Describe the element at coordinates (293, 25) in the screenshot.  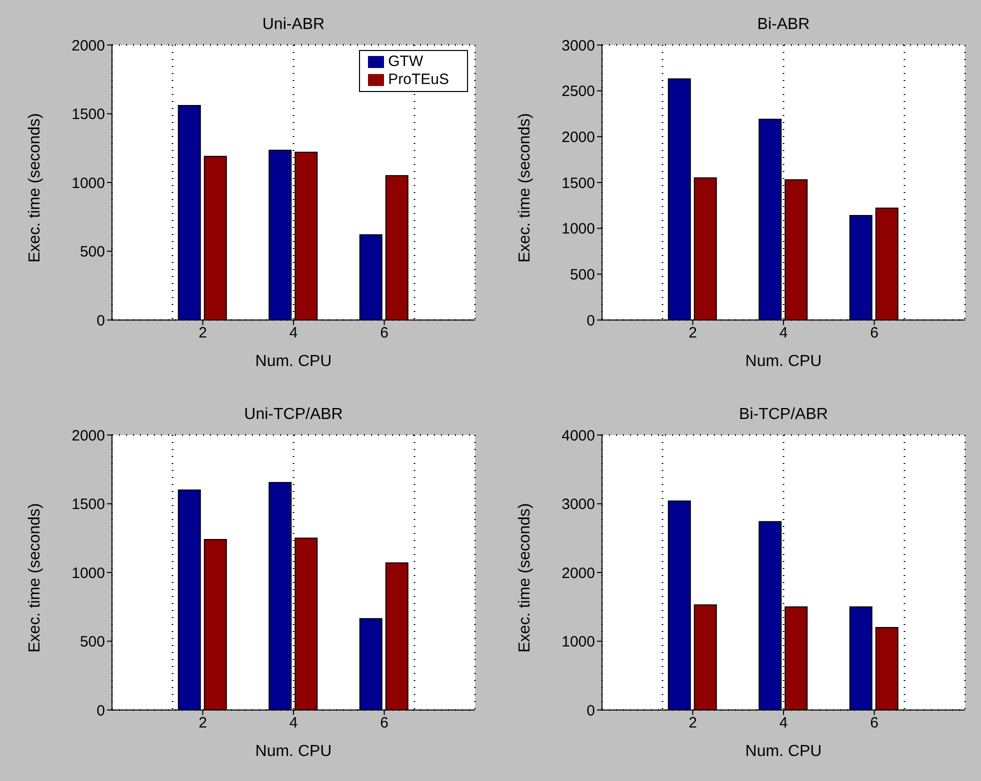
I see `chart-title: Uni-ABR` at that location.